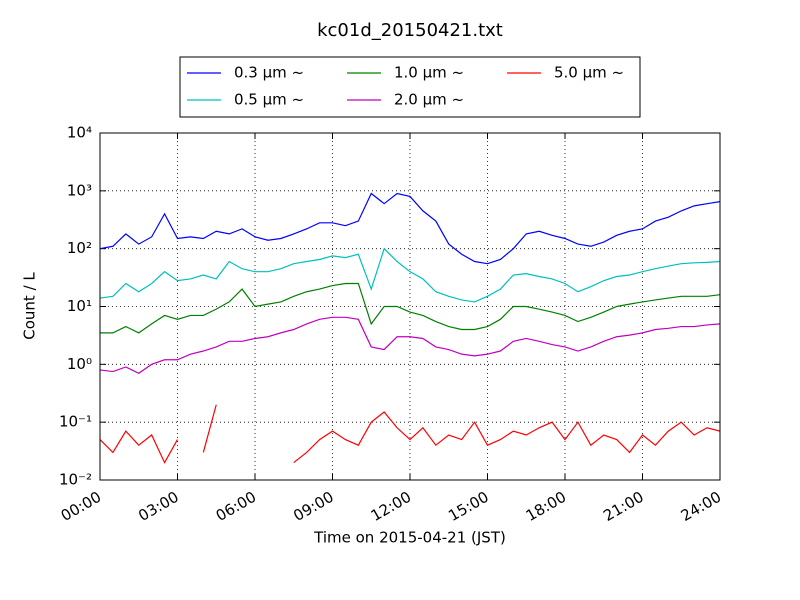 The image size is (800, 600). Describe the element at coordinates (429, 100) in the screenshot. I see `legend-label: 2.0 μm ~` at that location.